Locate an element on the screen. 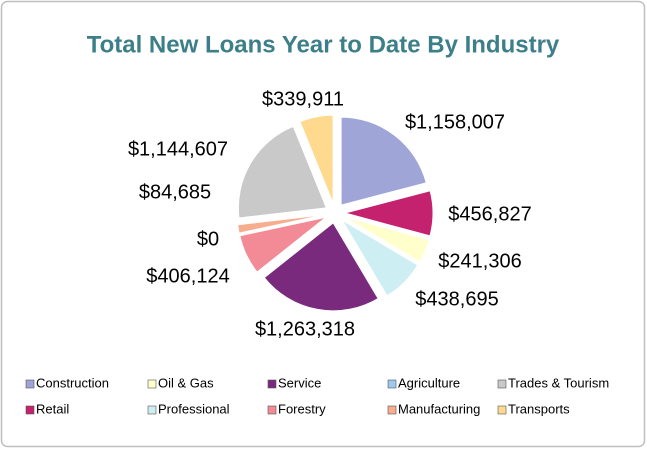  data-label: $241,306 is located at coordinates (479, 261).